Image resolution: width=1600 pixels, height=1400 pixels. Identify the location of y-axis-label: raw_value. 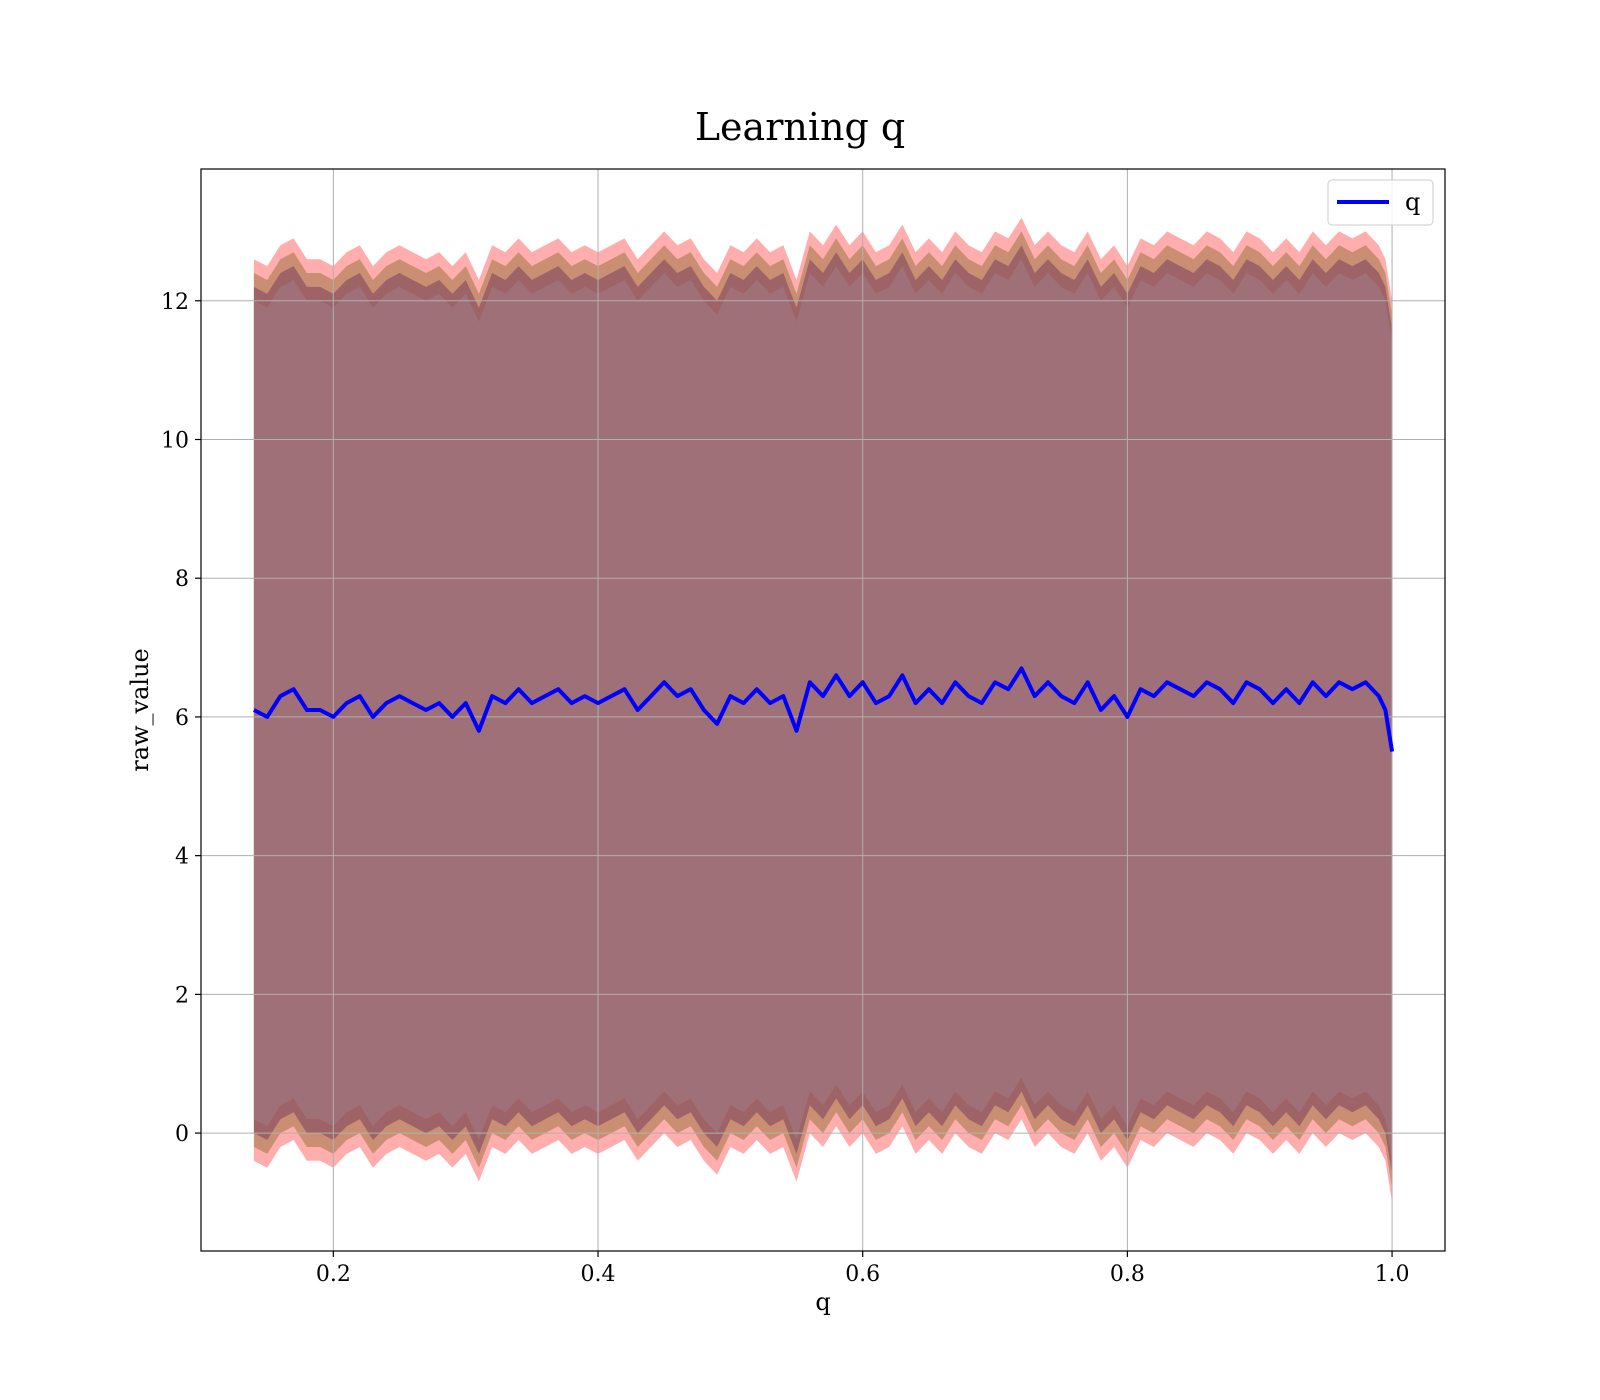
(140, 710).